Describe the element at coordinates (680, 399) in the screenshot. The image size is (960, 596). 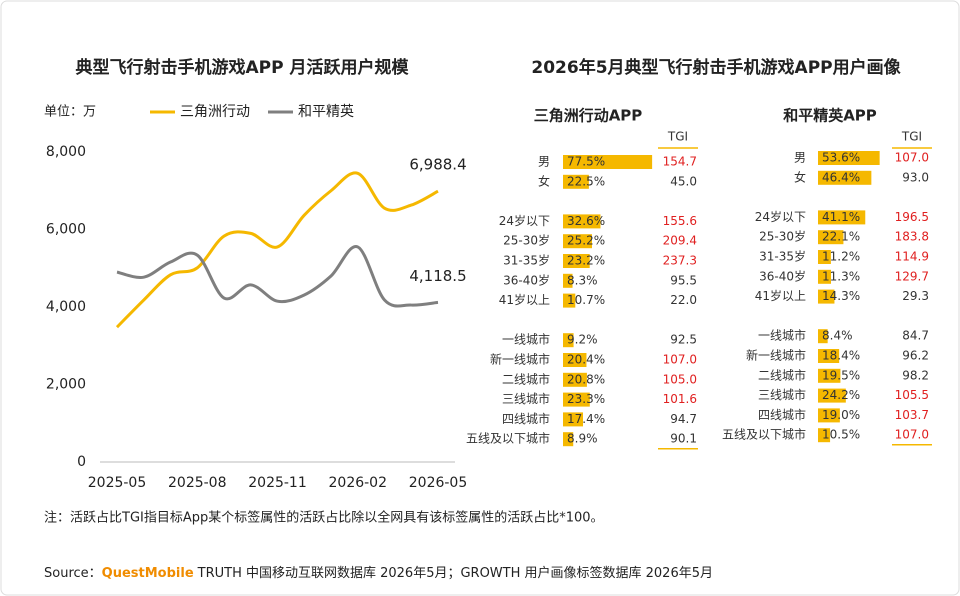
I see `tgi-value: 101.6` at that location.